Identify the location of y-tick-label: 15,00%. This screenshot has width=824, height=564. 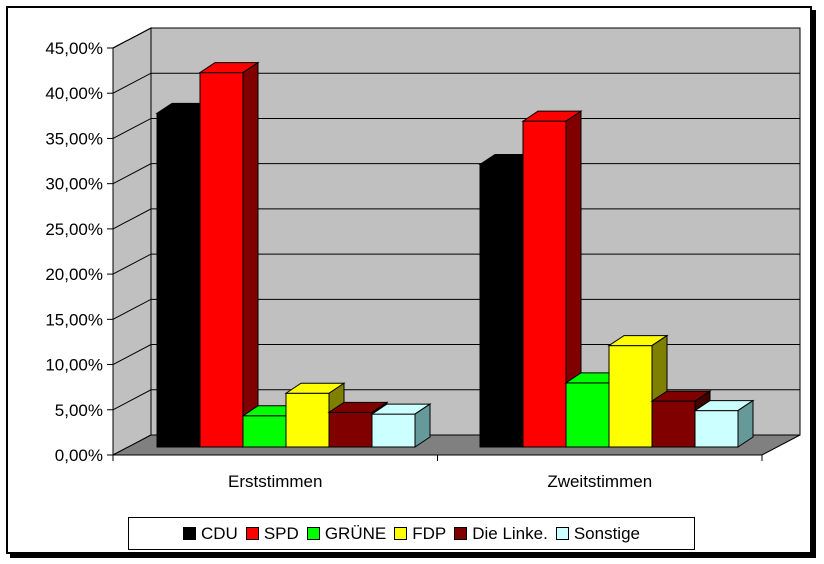
(74, 319).